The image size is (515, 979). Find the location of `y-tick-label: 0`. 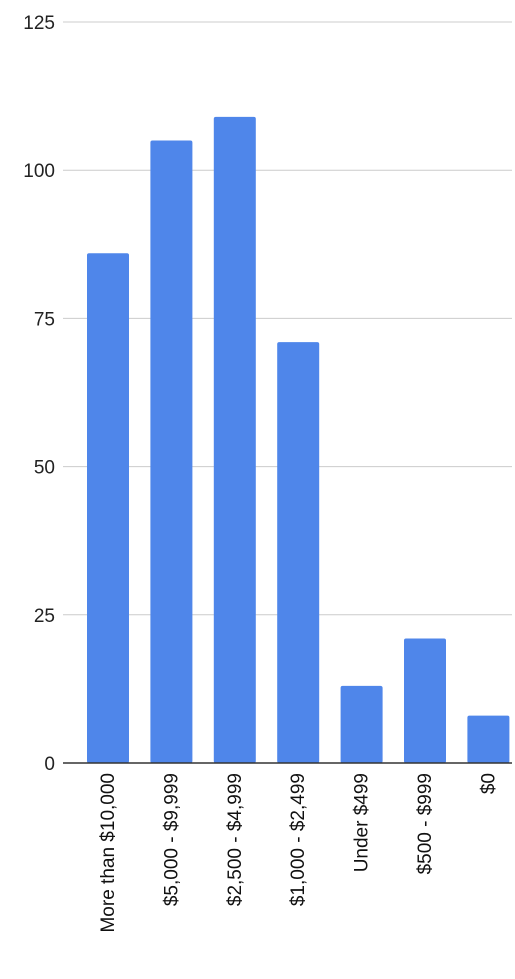

y-tick-label: 0 is located at coordinates (49, 764).